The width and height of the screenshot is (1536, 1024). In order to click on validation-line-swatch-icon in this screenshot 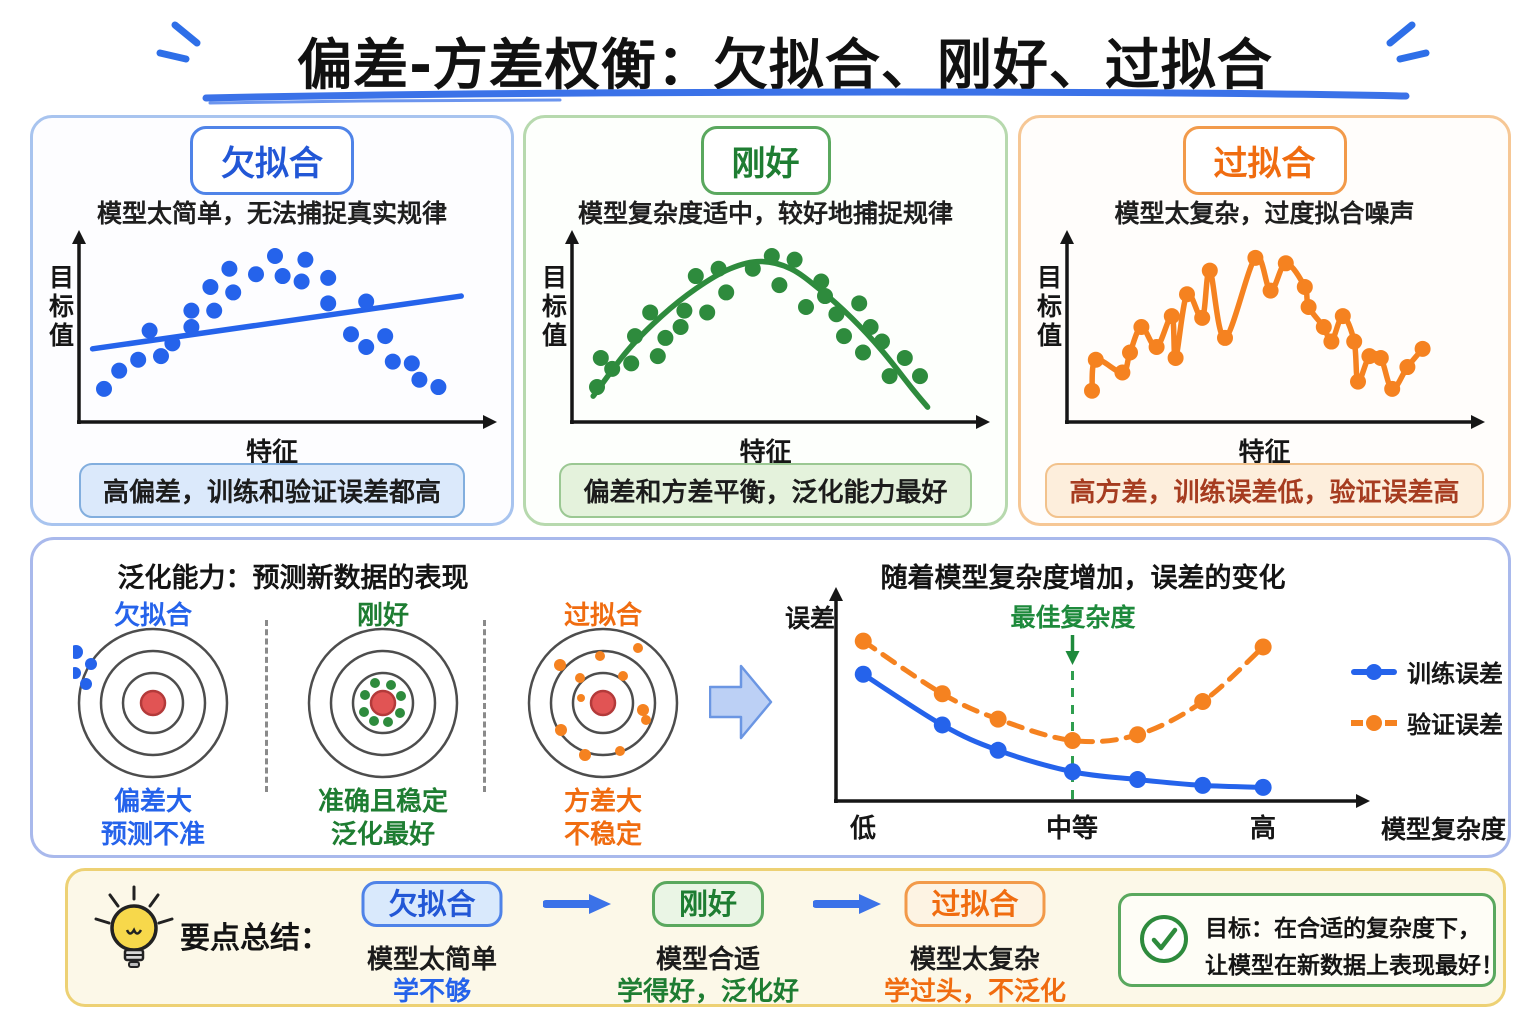, I will do `click(1374, 722)`.